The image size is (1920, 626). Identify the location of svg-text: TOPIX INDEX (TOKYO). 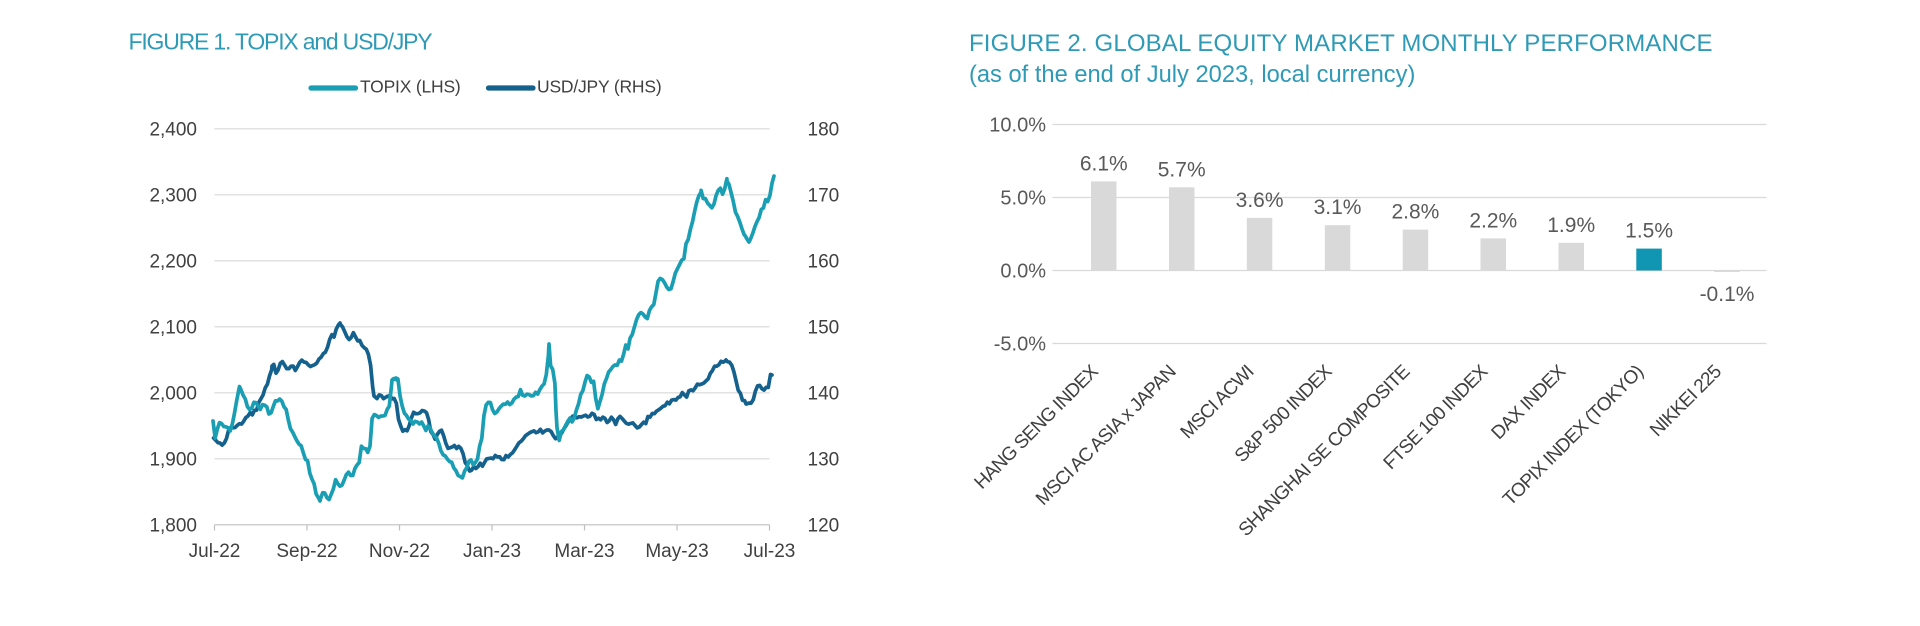
(1573, 435).